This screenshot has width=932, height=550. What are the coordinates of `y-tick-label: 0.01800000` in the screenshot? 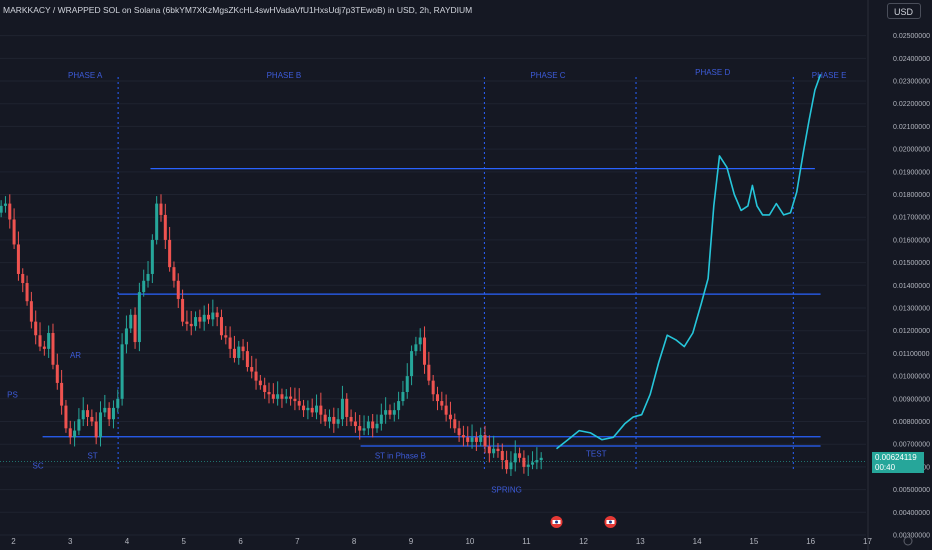 It's located at (911, 195).